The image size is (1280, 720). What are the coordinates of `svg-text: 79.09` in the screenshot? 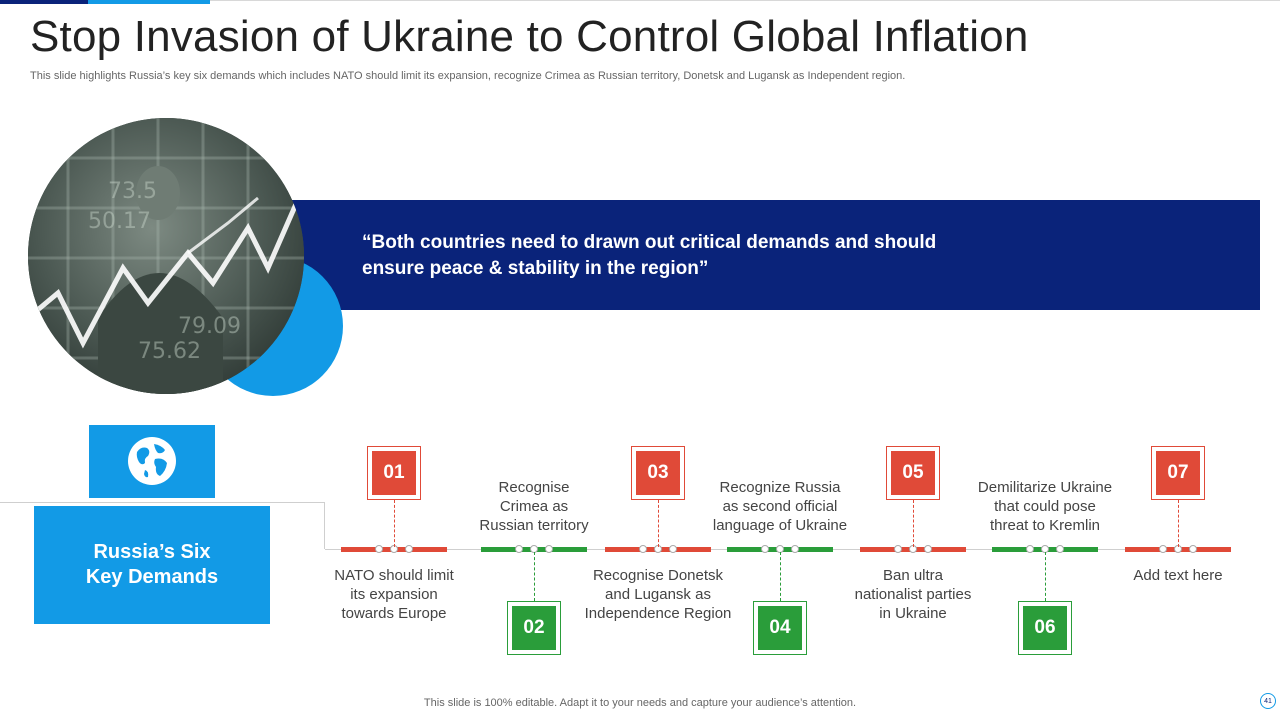 It's located at (209, 326).